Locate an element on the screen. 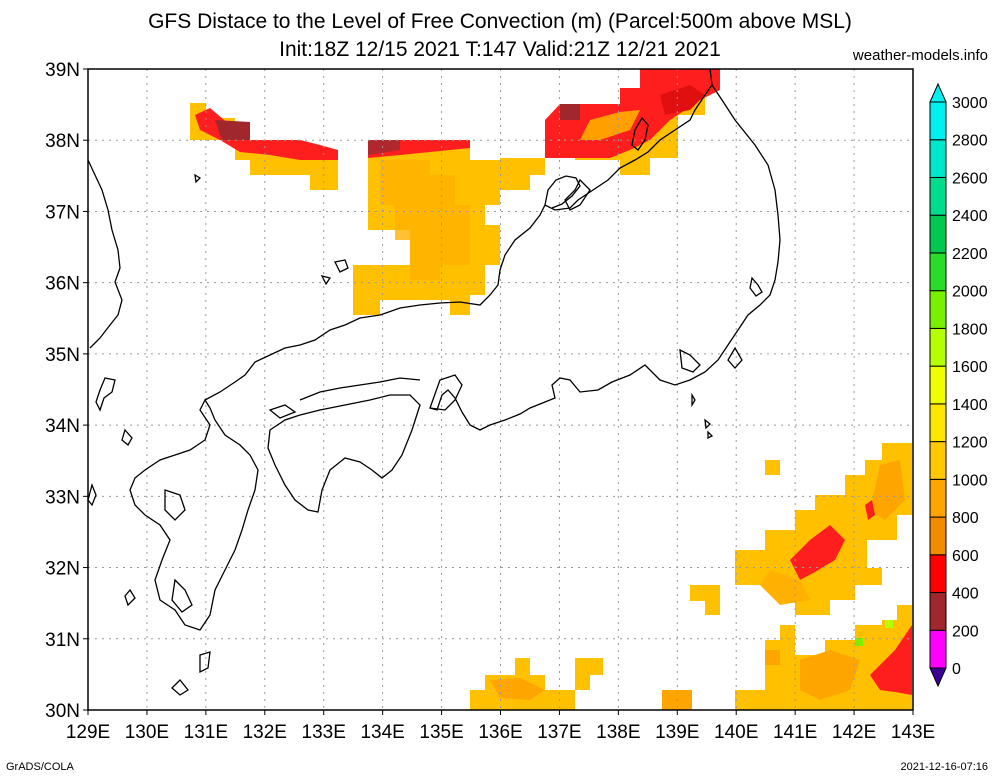 This screenshot has height=779, width=1000. y-tick-label: 39N is located at coordinates (62, 70).